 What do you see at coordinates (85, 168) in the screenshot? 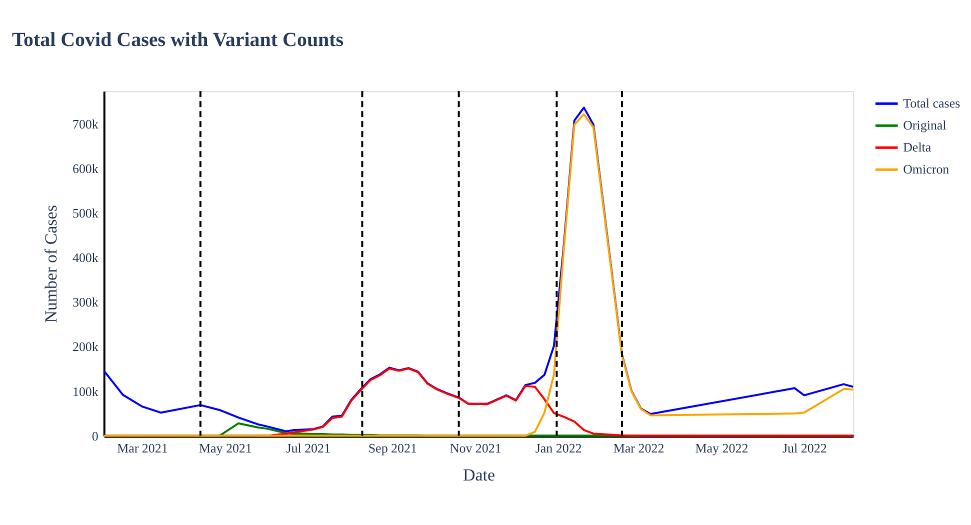
I see `y-tick-label: 600k` at bounding box center [85, 168].